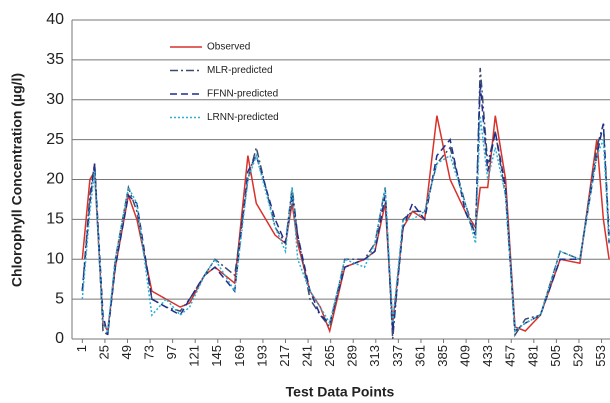 This screenshot has height=403, width=610. I want to click on legend-label: Observed, so click(228, 47).